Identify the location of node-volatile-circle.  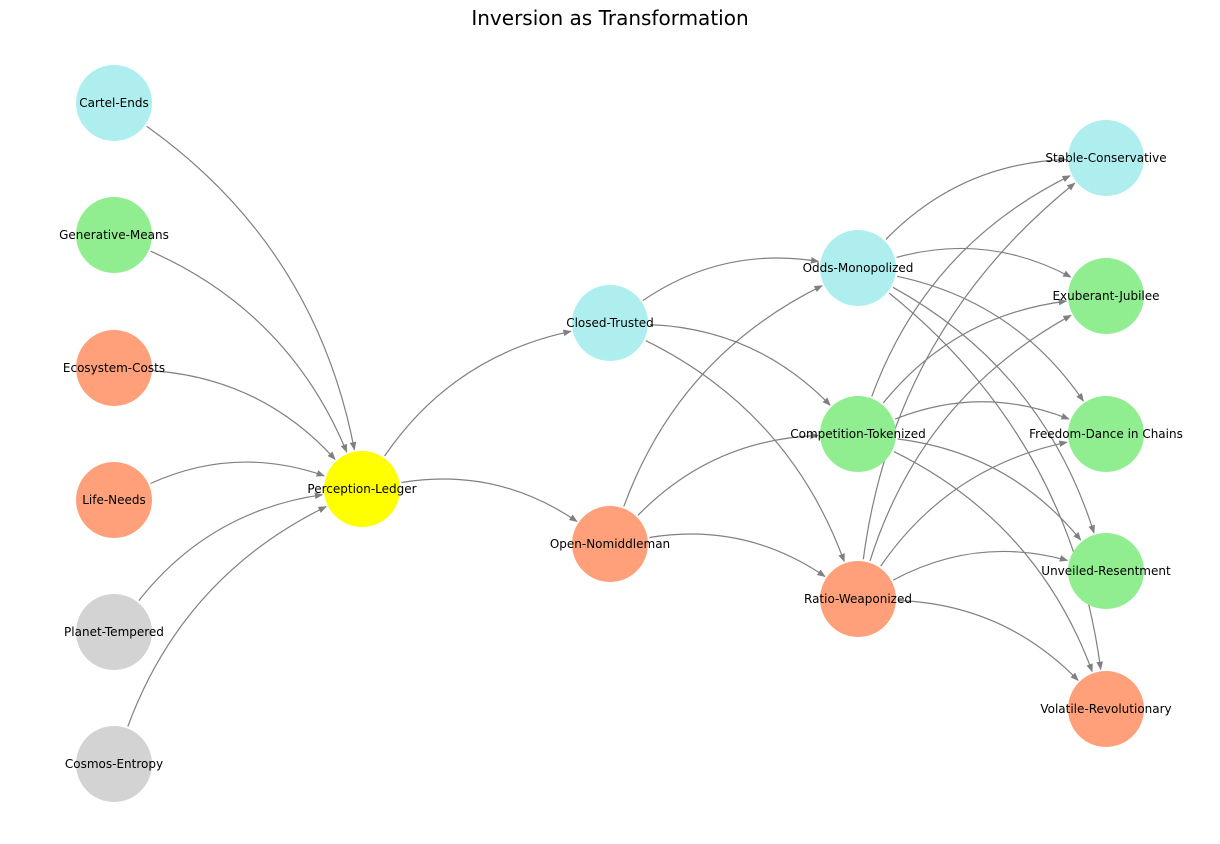
(1106, 709).